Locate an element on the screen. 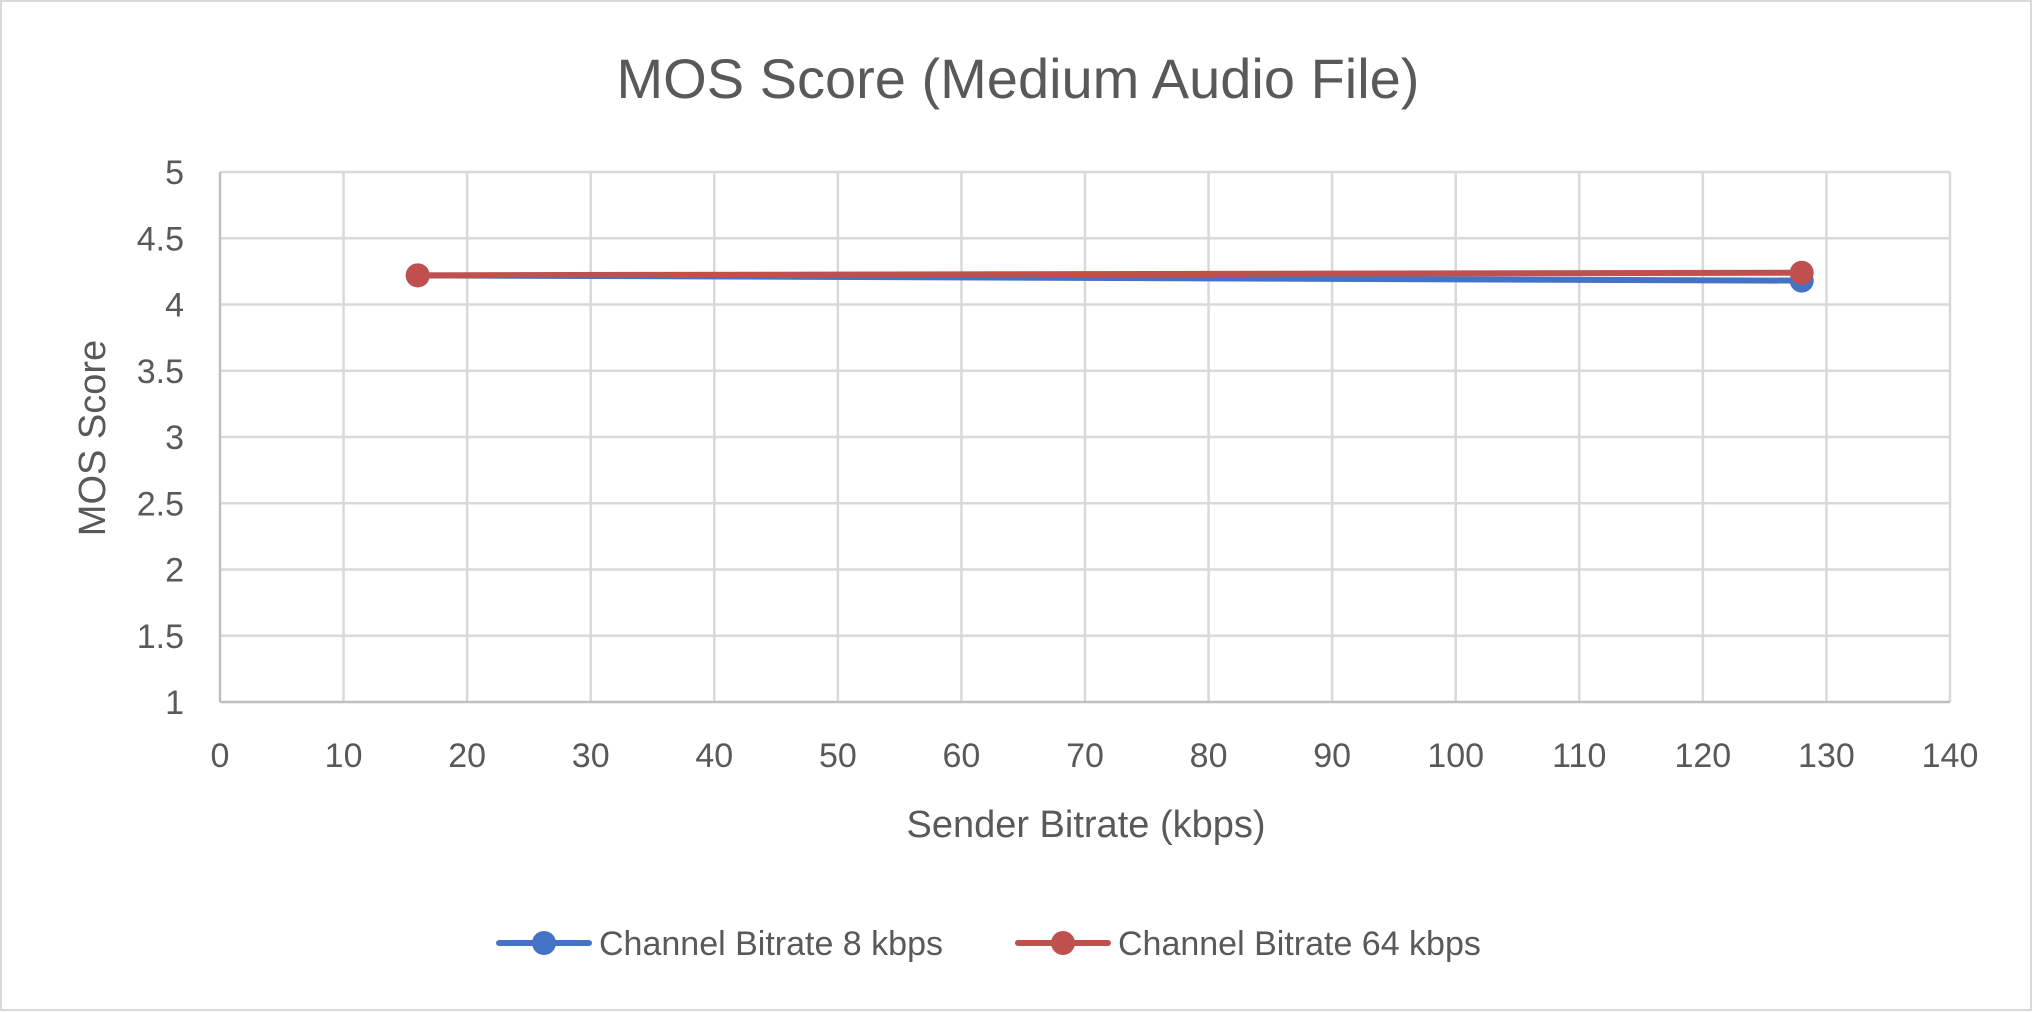 This screenshot has width=2032, height=1013. x-tick-label: 130 is located at coordinates (1826, 756).